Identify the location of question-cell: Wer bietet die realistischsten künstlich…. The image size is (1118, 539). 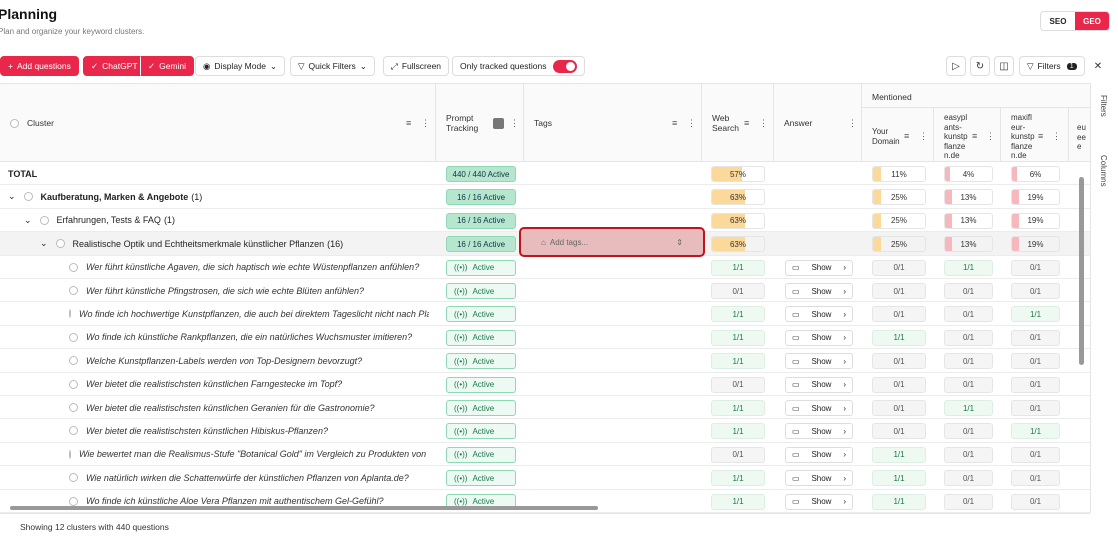
(249, 384).